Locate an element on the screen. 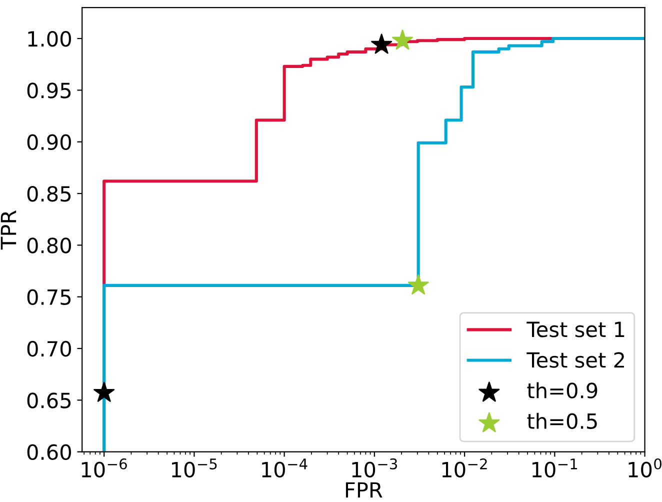 The height and width of the screenshot is (502, 662). y-tick-label: 0.75 is located at coordinates (49, 297).